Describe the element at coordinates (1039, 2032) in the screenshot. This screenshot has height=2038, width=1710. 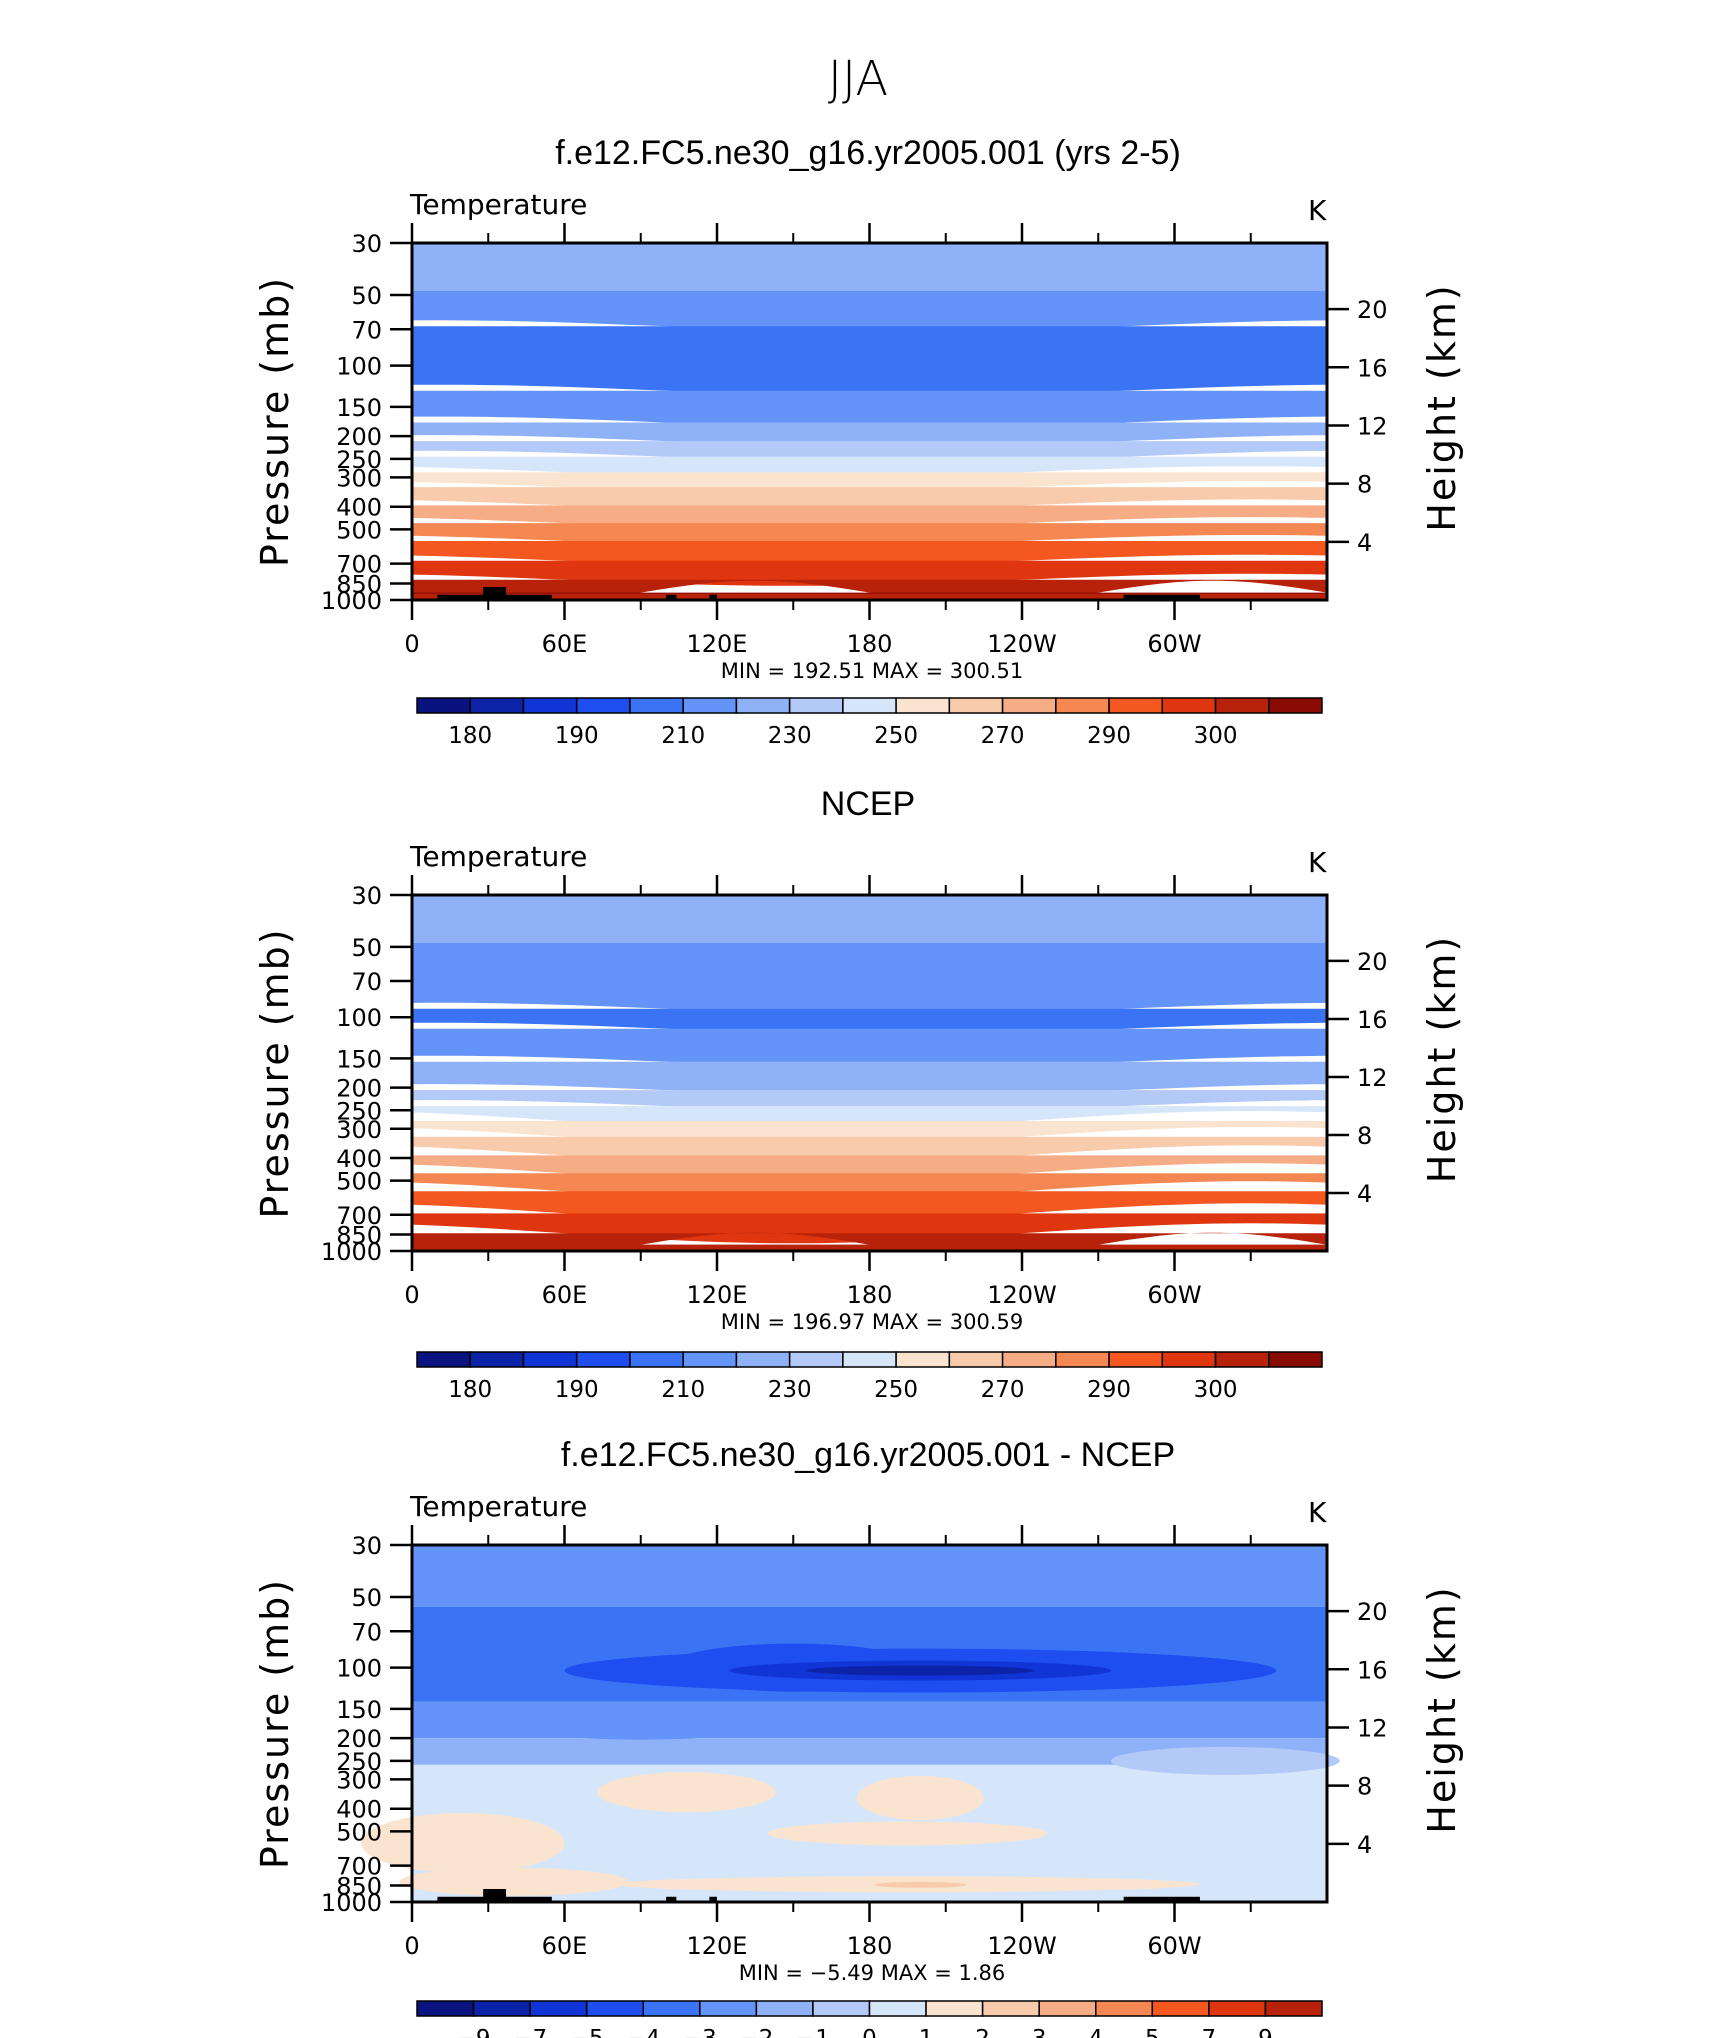
I see `colorbar-label: 3` at that location.